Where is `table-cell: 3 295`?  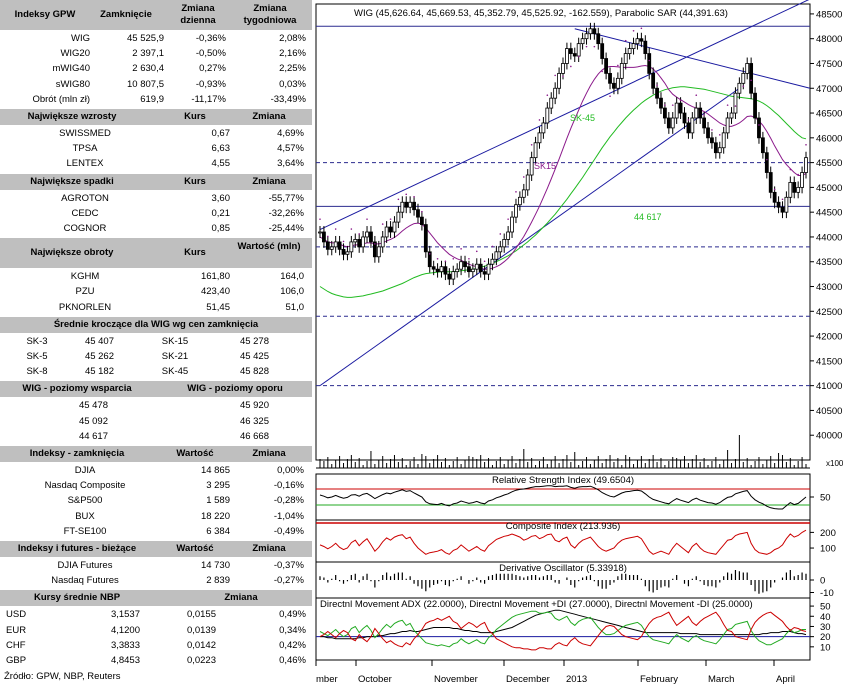
table-cell: 3 295 is located at coordinates (218, 486).